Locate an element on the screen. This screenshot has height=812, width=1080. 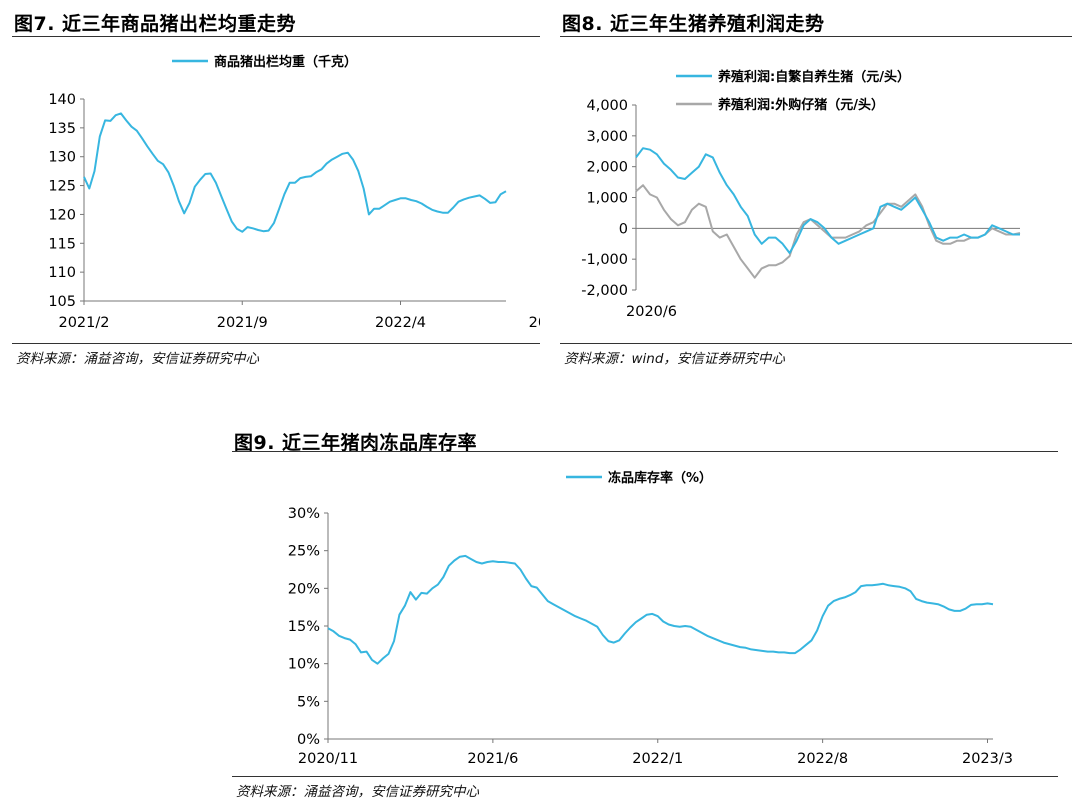
fig9-source: 资料来源：涌益咨询，安信证券研究中心 is located at coordinates (357, 792).